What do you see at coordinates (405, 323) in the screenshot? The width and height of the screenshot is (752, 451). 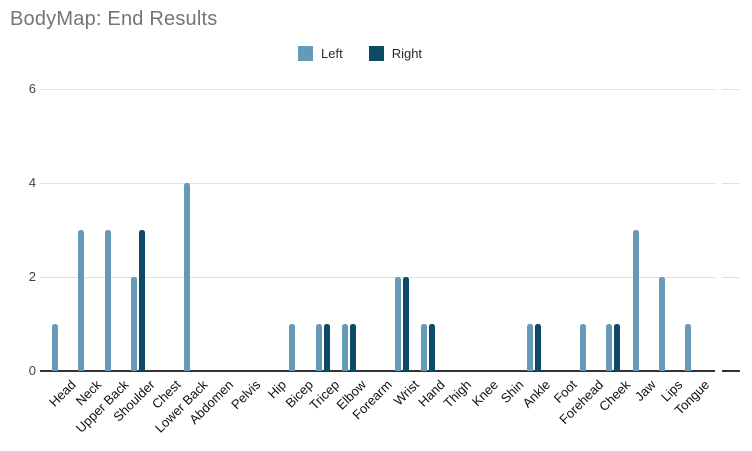 I see `bar-right-wrist` at bounding box center [405, 323].